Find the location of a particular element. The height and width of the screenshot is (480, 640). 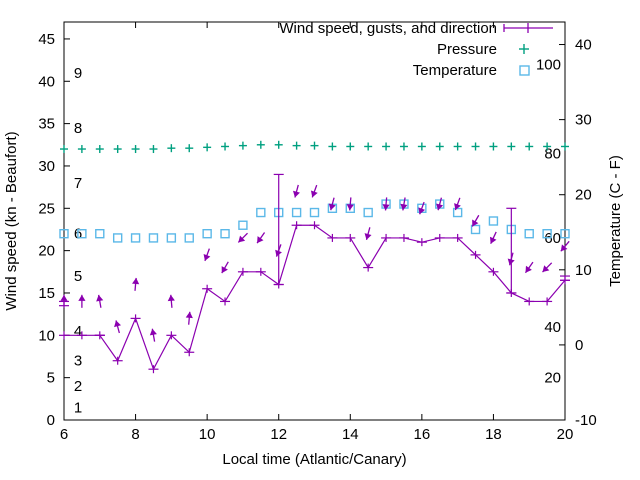

legend-label: Temperature is located at coordinates (455, 70).